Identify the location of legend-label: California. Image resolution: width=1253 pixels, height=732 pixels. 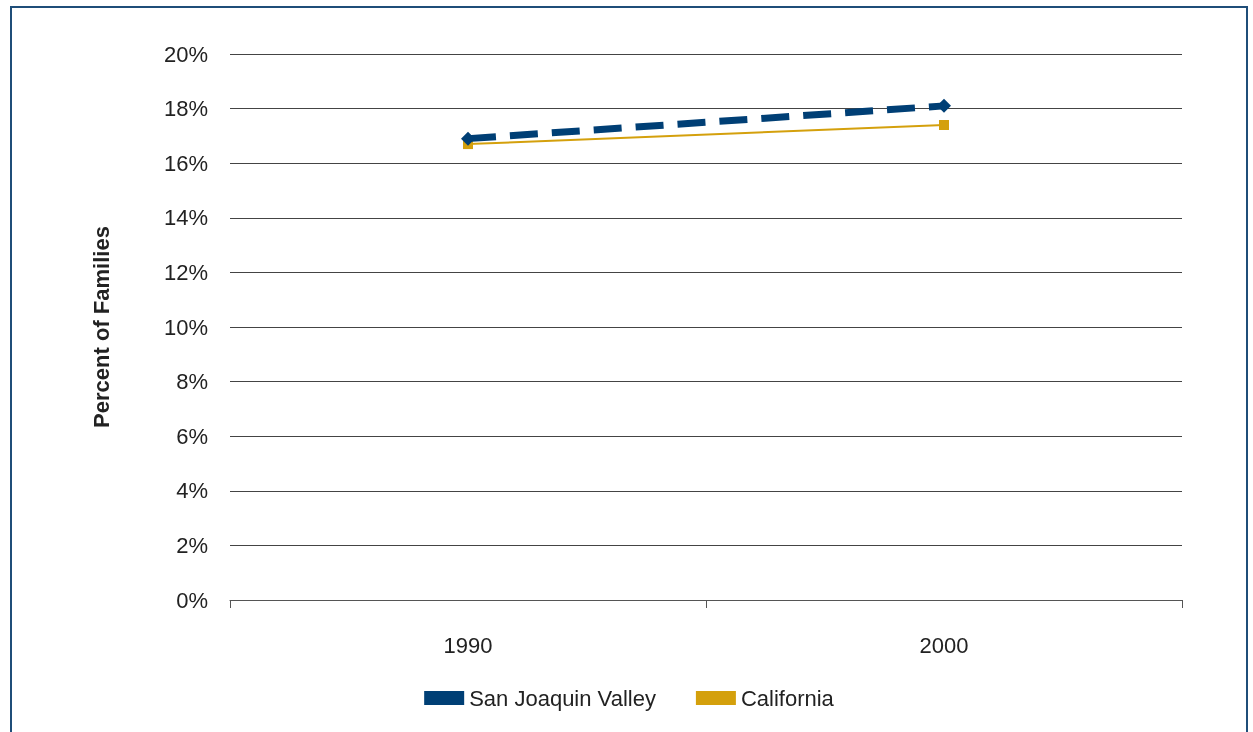
(787, 698).